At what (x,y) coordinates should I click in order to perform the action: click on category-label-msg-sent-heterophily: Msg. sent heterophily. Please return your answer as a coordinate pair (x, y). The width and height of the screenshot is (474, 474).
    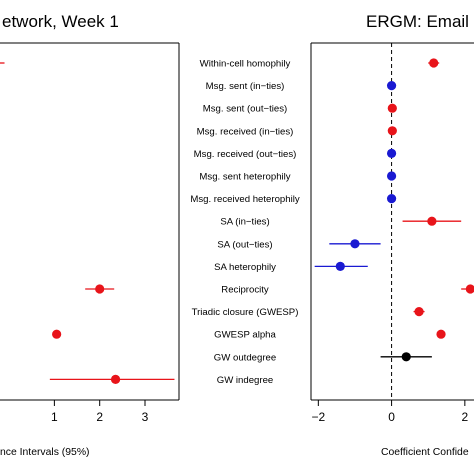
    Looking at the image, I should click on (244, 177).